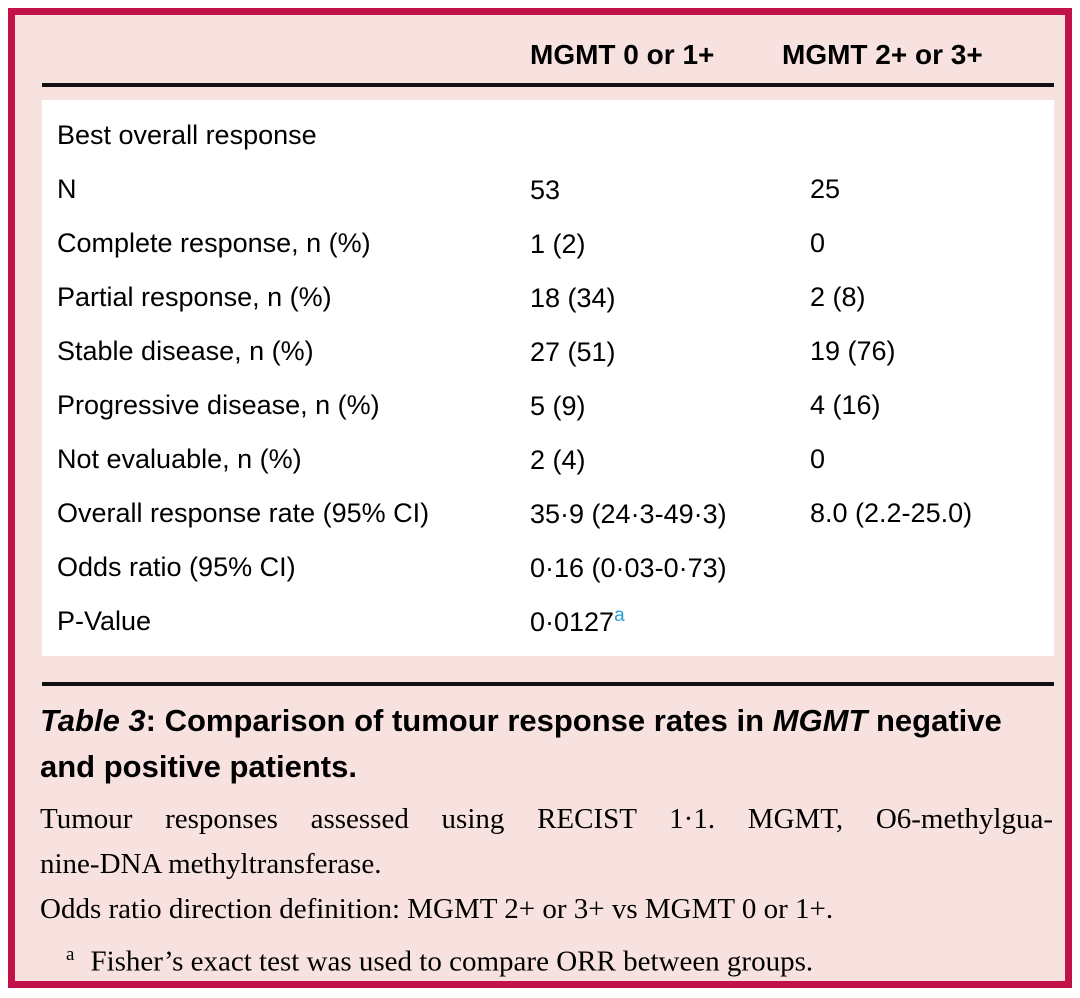 Image resolution: width=1080 pixels, height=998 pixels. Describe the element at coordinates (619, 615) in the screenshot. I see `footnote-marker-a: a` at that location.